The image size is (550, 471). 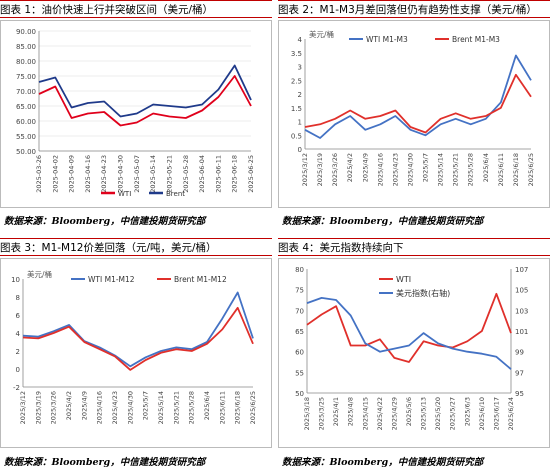 I want to click on x-tick-label: 2025-04-23, so click(x=104, y=174).